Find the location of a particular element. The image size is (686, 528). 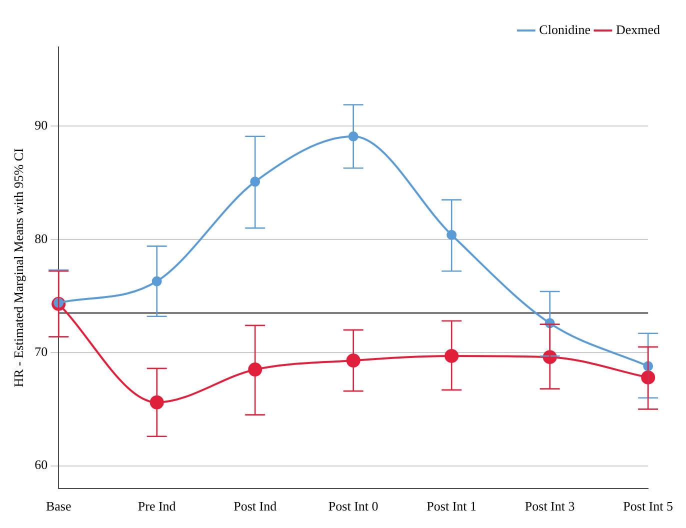

x-tick-label: Post Int 0 is located at coordinates (353, 506).